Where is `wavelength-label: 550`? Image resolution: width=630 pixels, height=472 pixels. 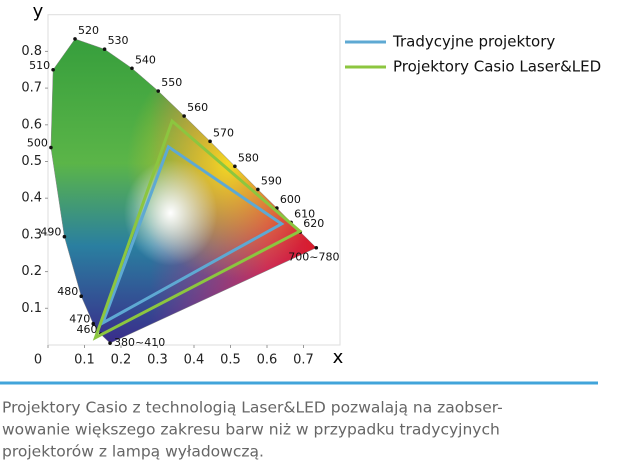
wavelength-label: 550 is located at coordinates (171, 82).